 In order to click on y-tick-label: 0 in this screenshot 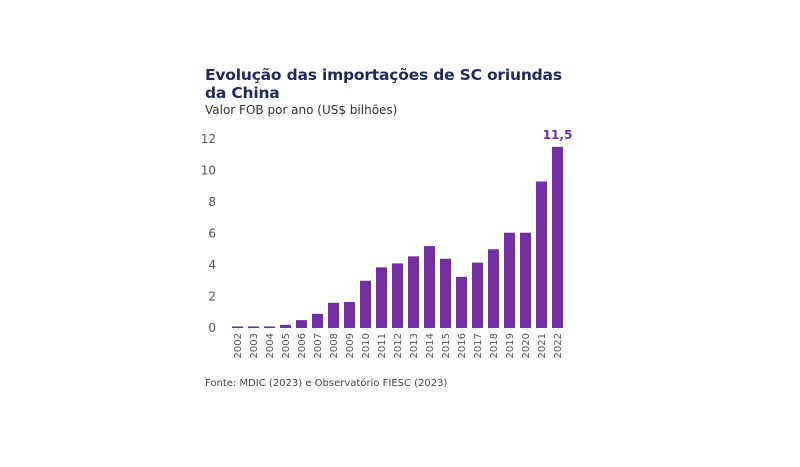, I will do `click(212, 328)`.